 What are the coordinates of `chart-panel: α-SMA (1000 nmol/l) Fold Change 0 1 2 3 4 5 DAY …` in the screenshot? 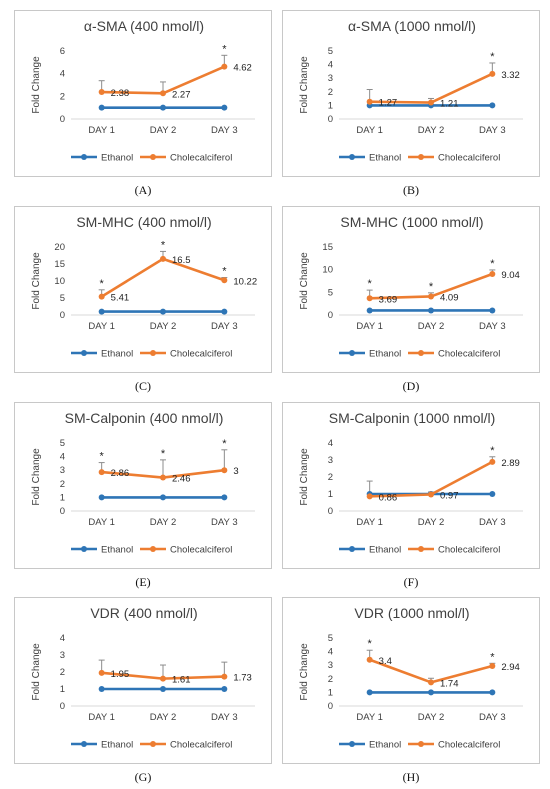 It's located at (411, 93).